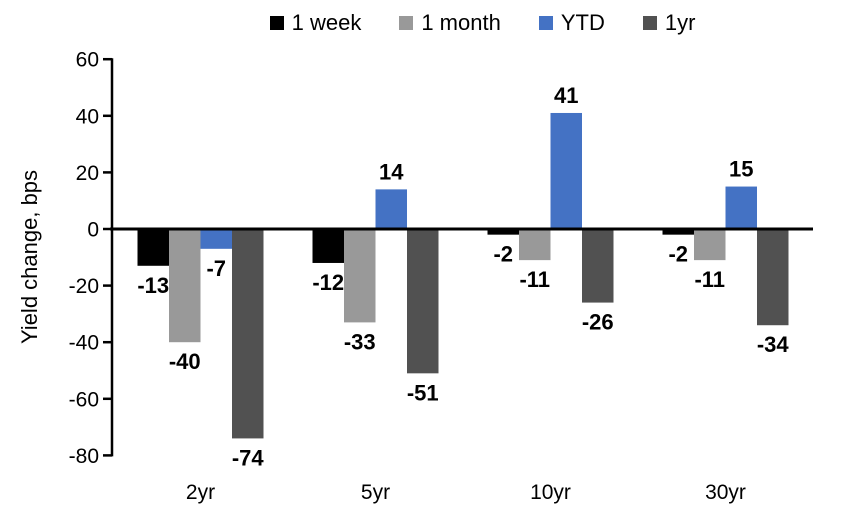 Image resolution: width=852 pixels, height=509 pixels. What do you see at coordinates (535, 245) in the screenshot?
I see `bar-1-month-10yr` at bounding box center [535, 245].